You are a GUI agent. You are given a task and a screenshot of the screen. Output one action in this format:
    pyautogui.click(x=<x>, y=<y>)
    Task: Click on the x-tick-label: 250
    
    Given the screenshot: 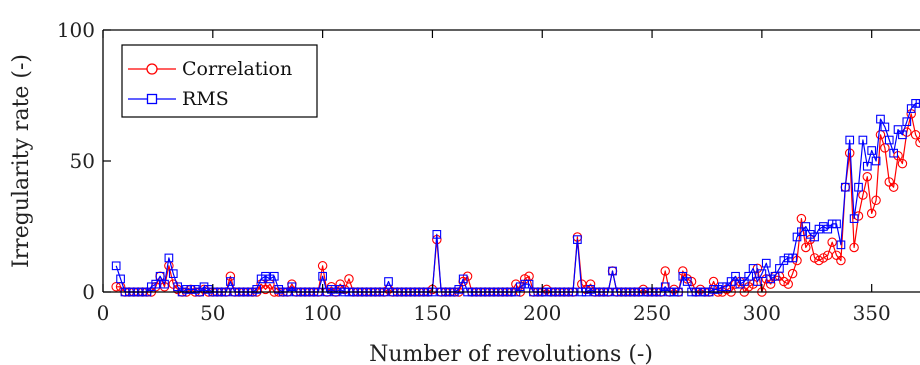 What is the action you would take?
    pyautogui.click(x=652, y=313)
    